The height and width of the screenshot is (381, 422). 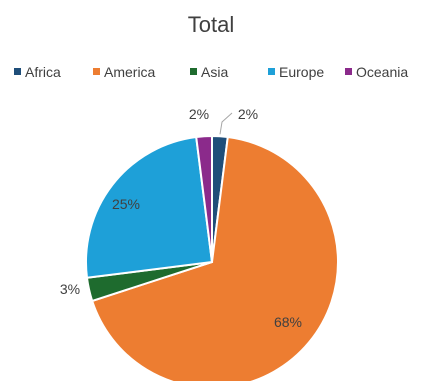 I want to click on legend-label-oceania: Oceania, so click(x=382, y=72).